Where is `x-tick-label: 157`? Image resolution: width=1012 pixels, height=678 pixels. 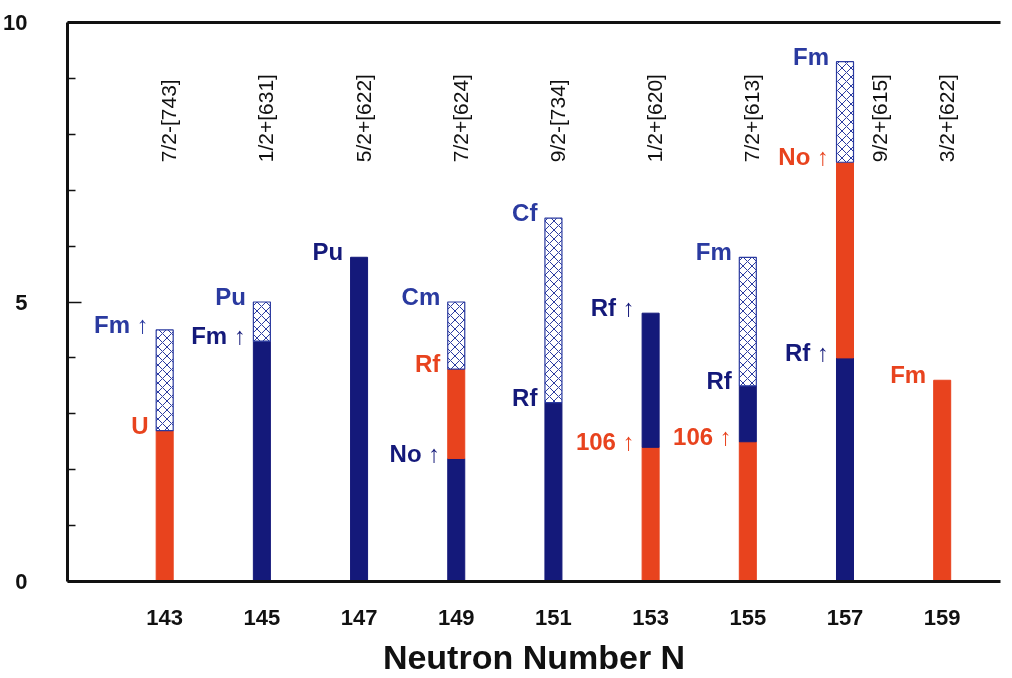
x-tick-label: 157 is located at coordinates (845, 617).